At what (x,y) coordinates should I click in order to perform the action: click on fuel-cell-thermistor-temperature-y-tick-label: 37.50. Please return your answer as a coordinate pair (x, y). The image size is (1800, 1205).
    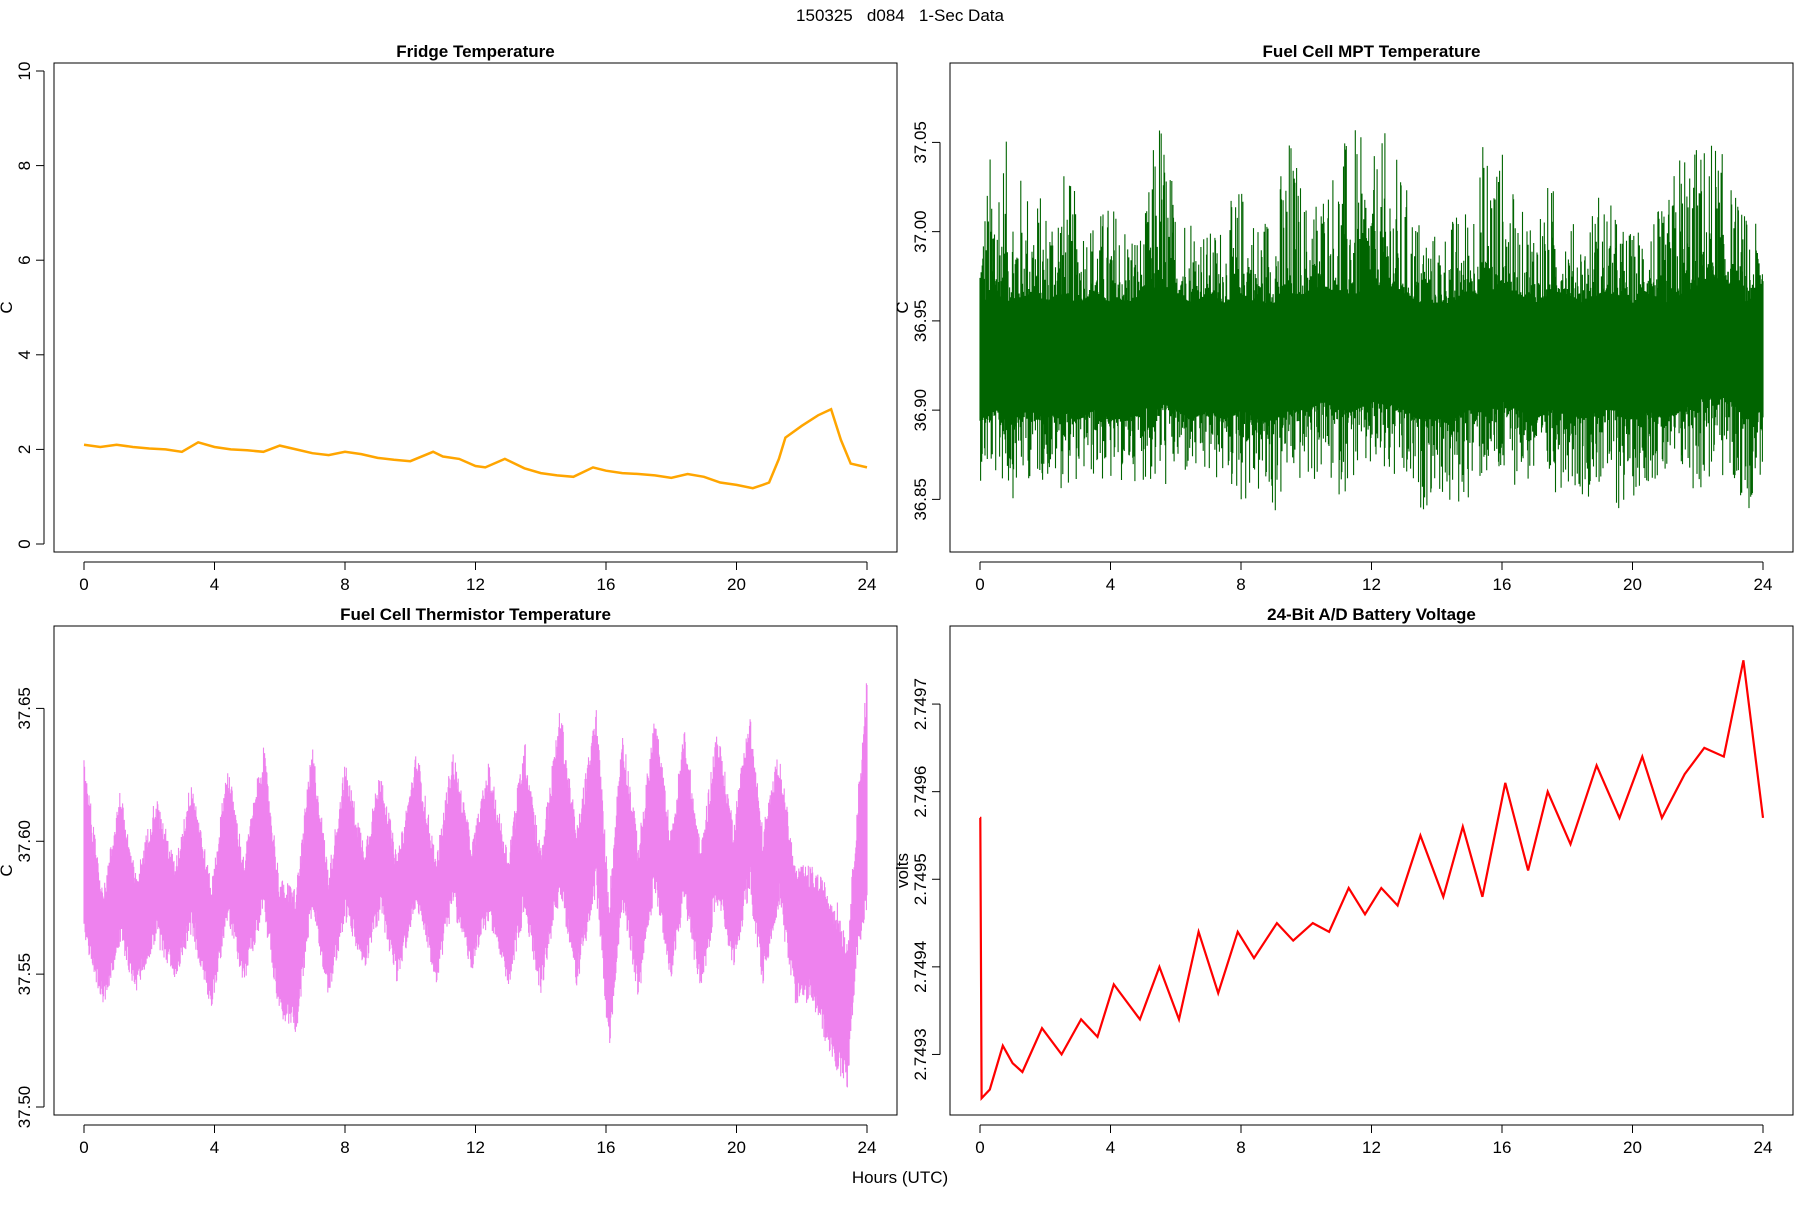
    Looking at the image, I should click on (24, 1107).